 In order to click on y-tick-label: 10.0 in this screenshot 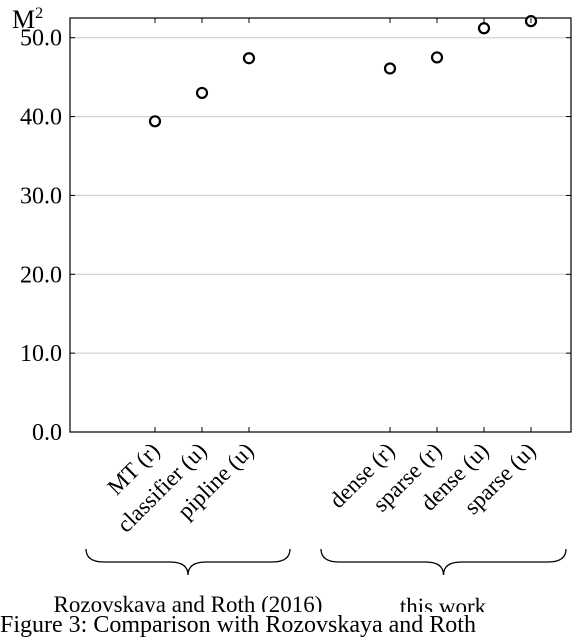, I will do `click(41, 354)`.